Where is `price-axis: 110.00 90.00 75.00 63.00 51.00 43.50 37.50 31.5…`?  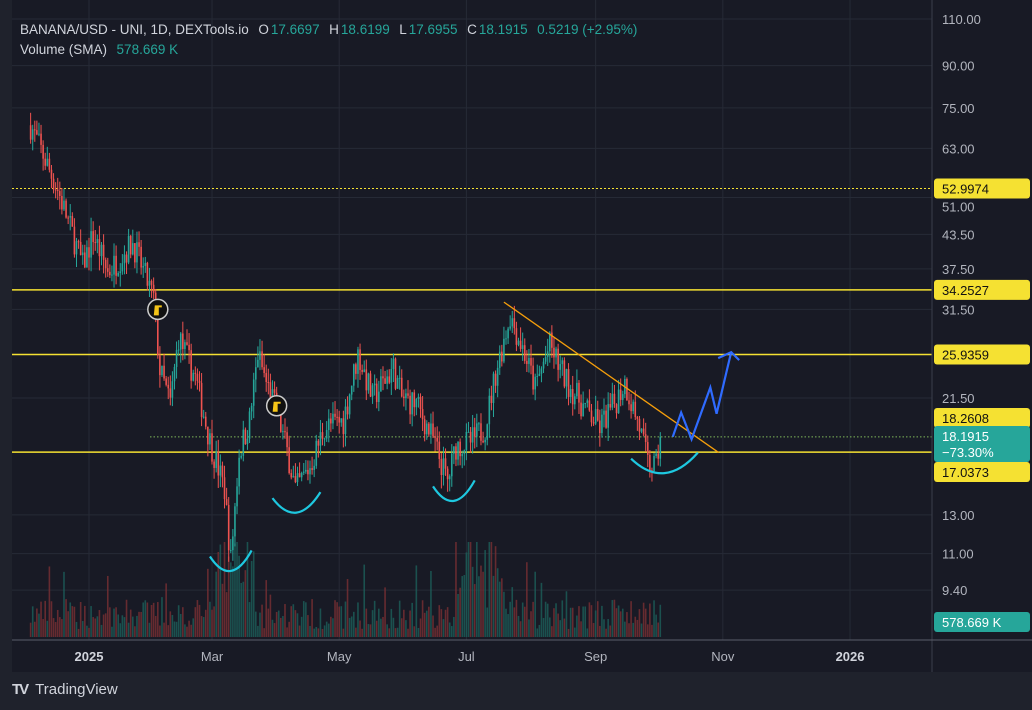 price-axis: 110.00 90.00 75.00 63.00 51.00 43.50 37.50 31.5… is located at coordinates (961, 305).